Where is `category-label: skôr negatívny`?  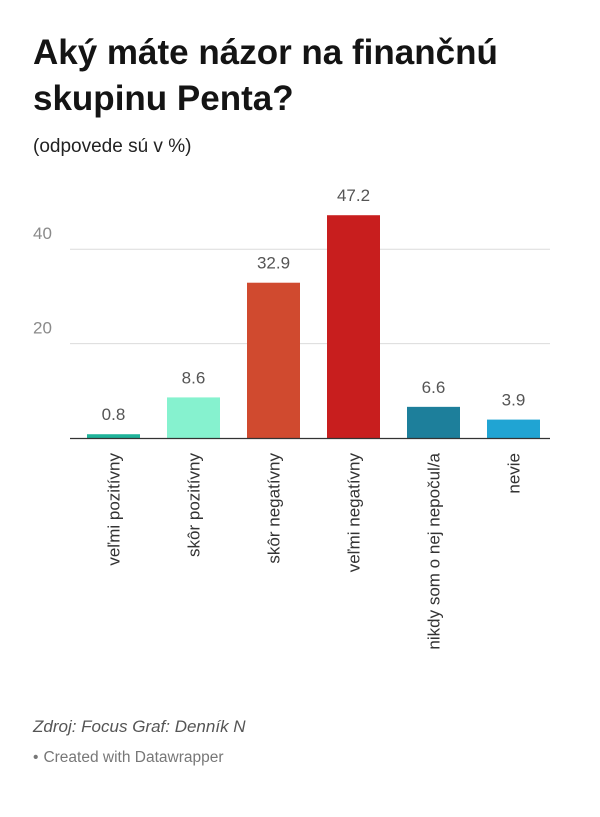 category-label: skôr negatívny is located at coordinates (274, 508).